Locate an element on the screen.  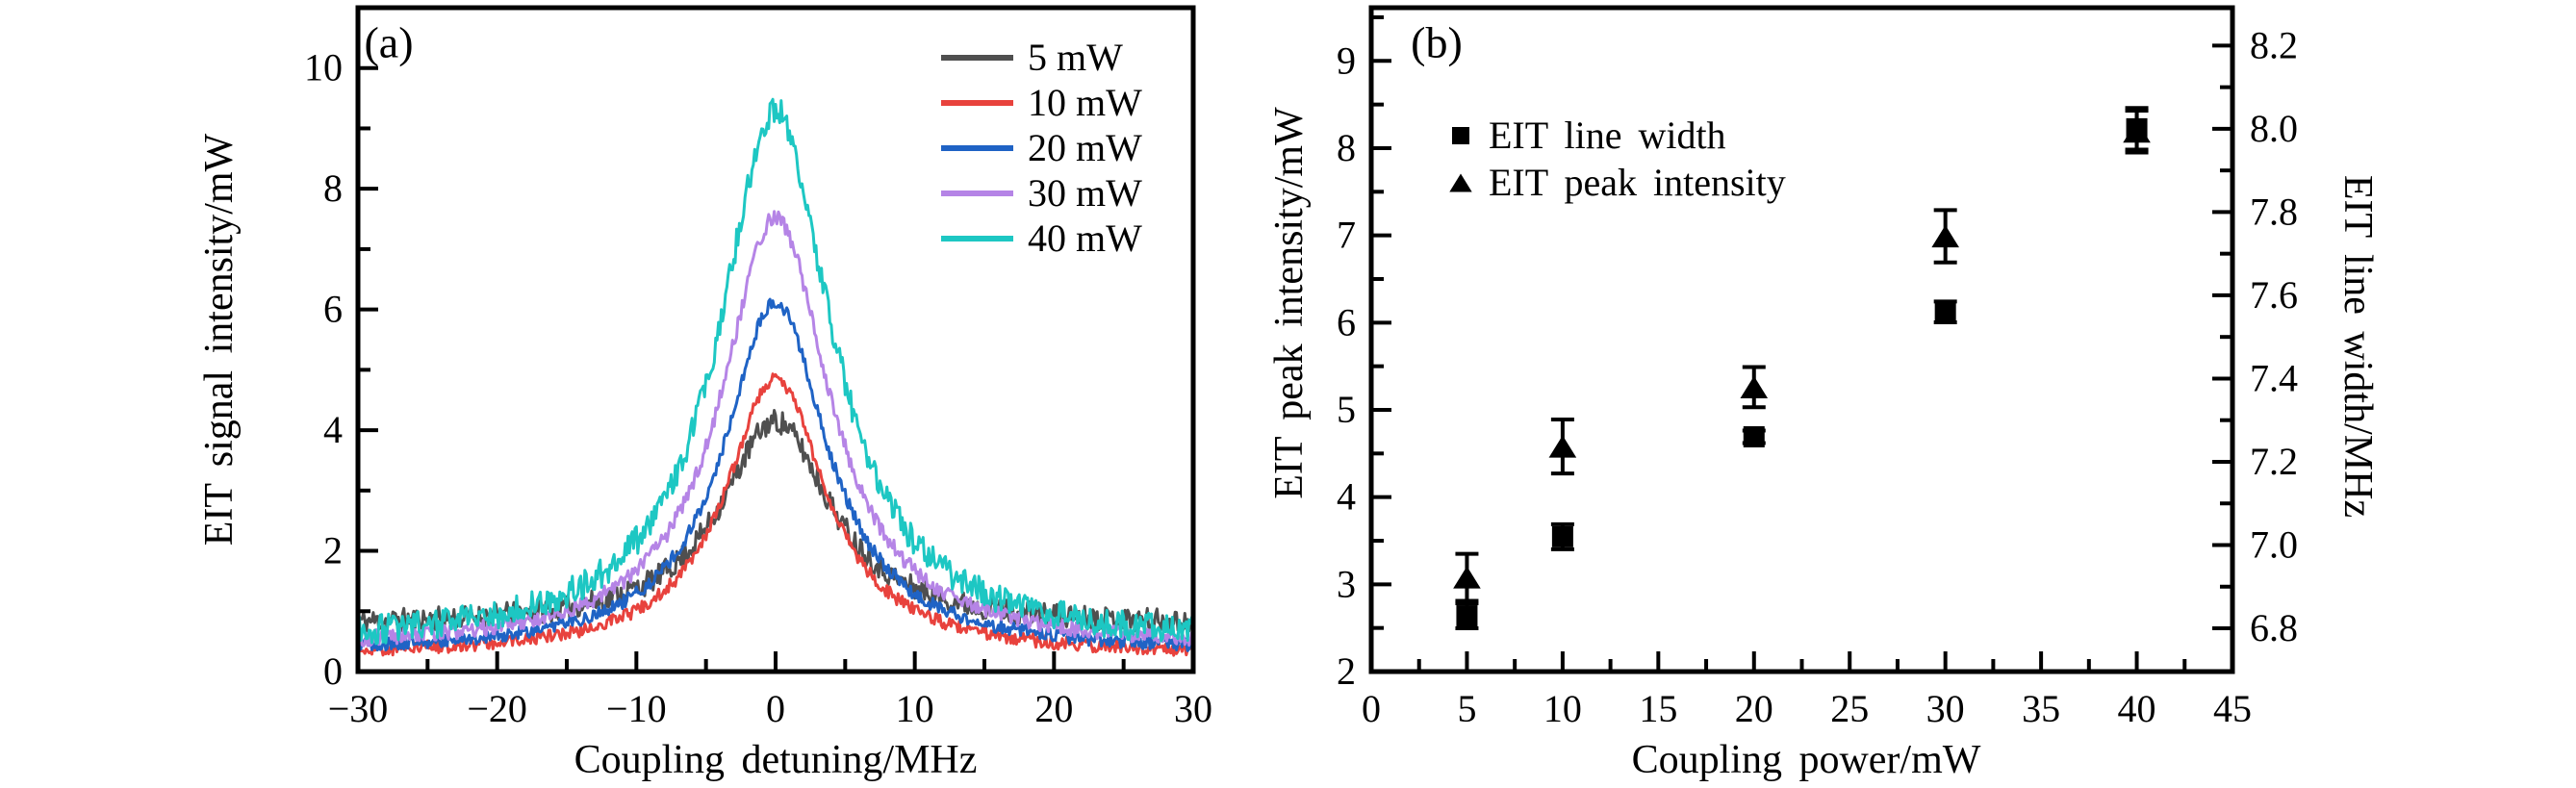
panel-a-label: (a) is located at coordinates (389, 42).